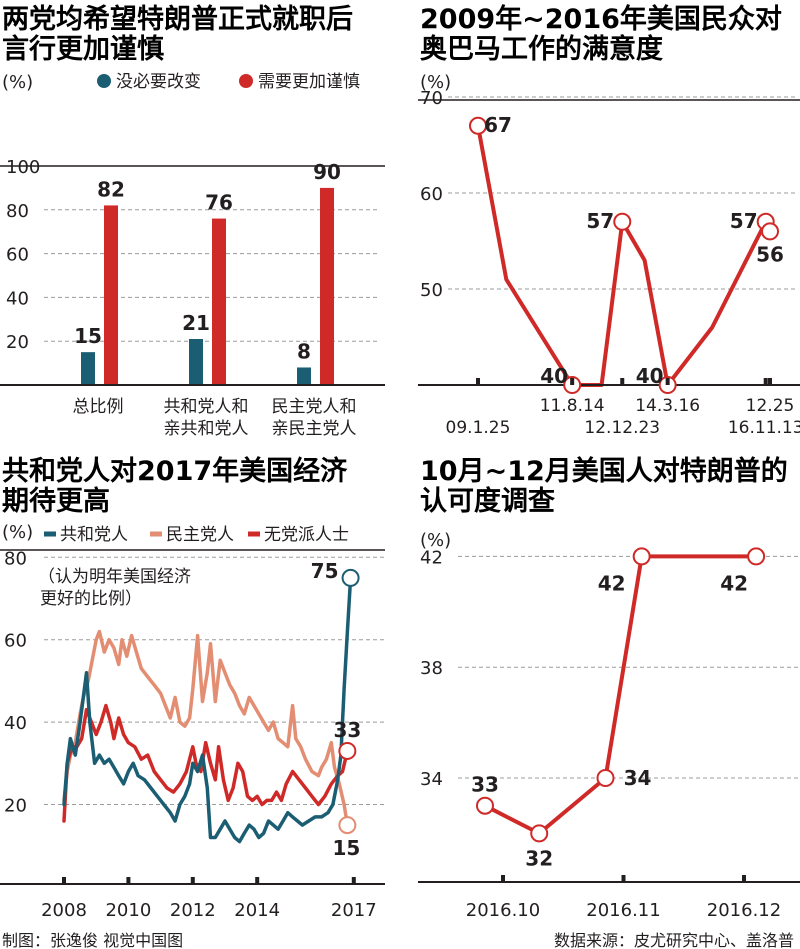 The image size is (800, 949). Describe the element at coordinates (539, 858) in the screenshot. I see `data-label: 32` at that location.